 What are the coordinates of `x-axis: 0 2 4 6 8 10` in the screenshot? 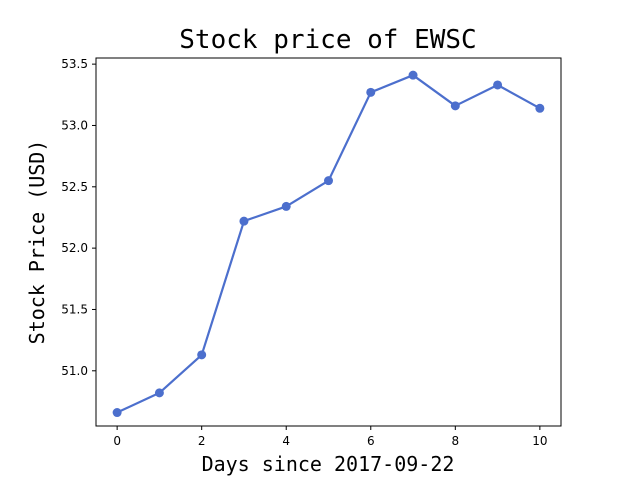 It's located at (330, 437).